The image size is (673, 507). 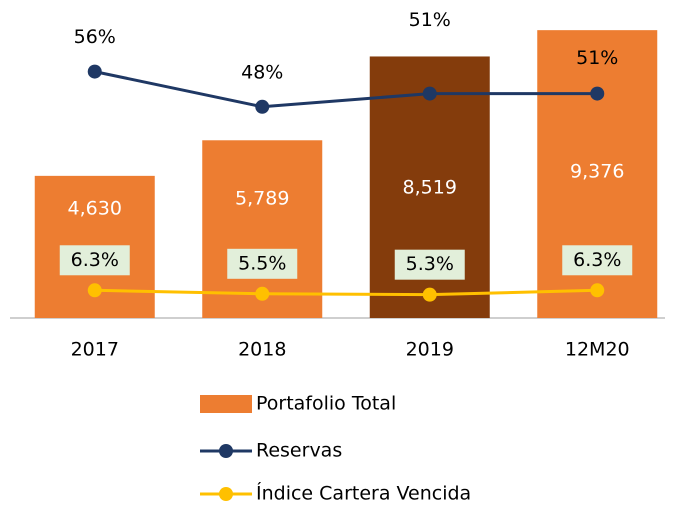 What do you see at coordinates (597, 350) in the screenshot?
I see `x-tick-label: 12M20` at bounding box center [597, 350].